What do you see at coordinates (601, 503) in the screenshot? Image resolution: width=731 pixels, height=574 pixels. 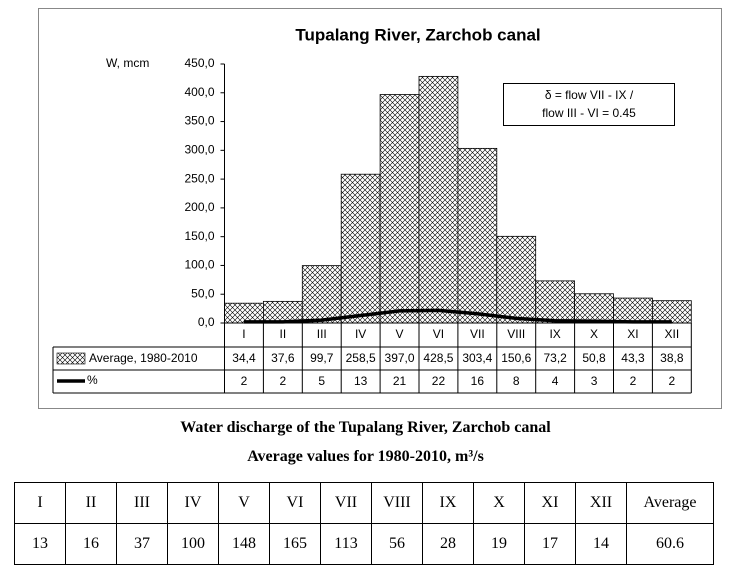 I see `header-cell: XII` at bounding box center [601, 503].